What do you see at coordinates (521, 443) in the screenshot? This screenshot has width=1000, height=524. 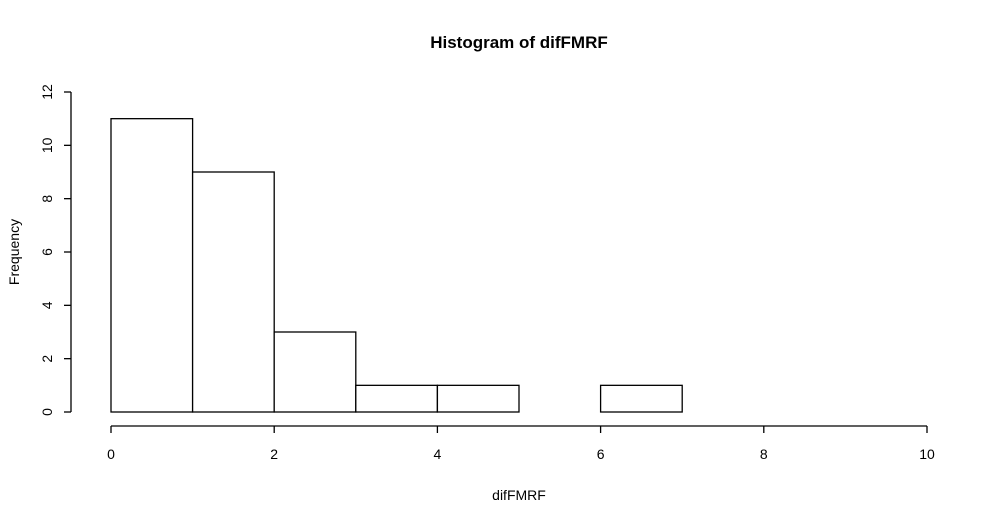 I see `x-axis: 0 2 4 6 8 10` at bounding box center [521, 443].